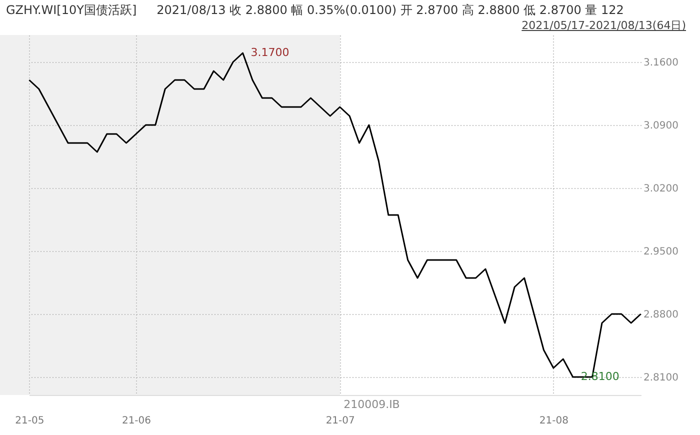 The width and height of the screenshot is (700, 435). I want to click on x-tick-label: 21-06, so click(137, 421).